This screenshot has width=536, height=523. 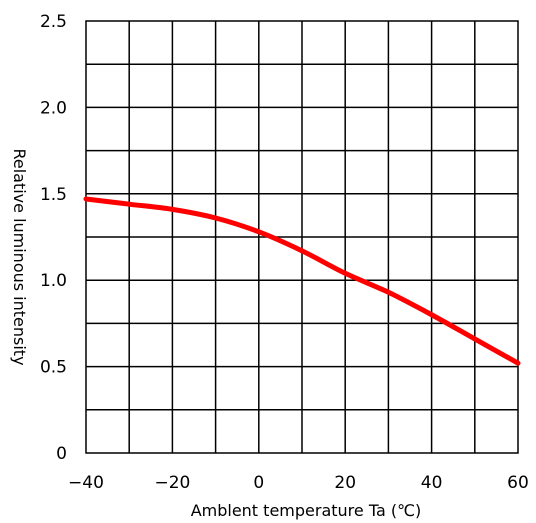 What do you see at coordinates (19, 256) in the screenshot?
I see `y-axis-title: Relative luminous intensity` at bounding box center [19, 256].